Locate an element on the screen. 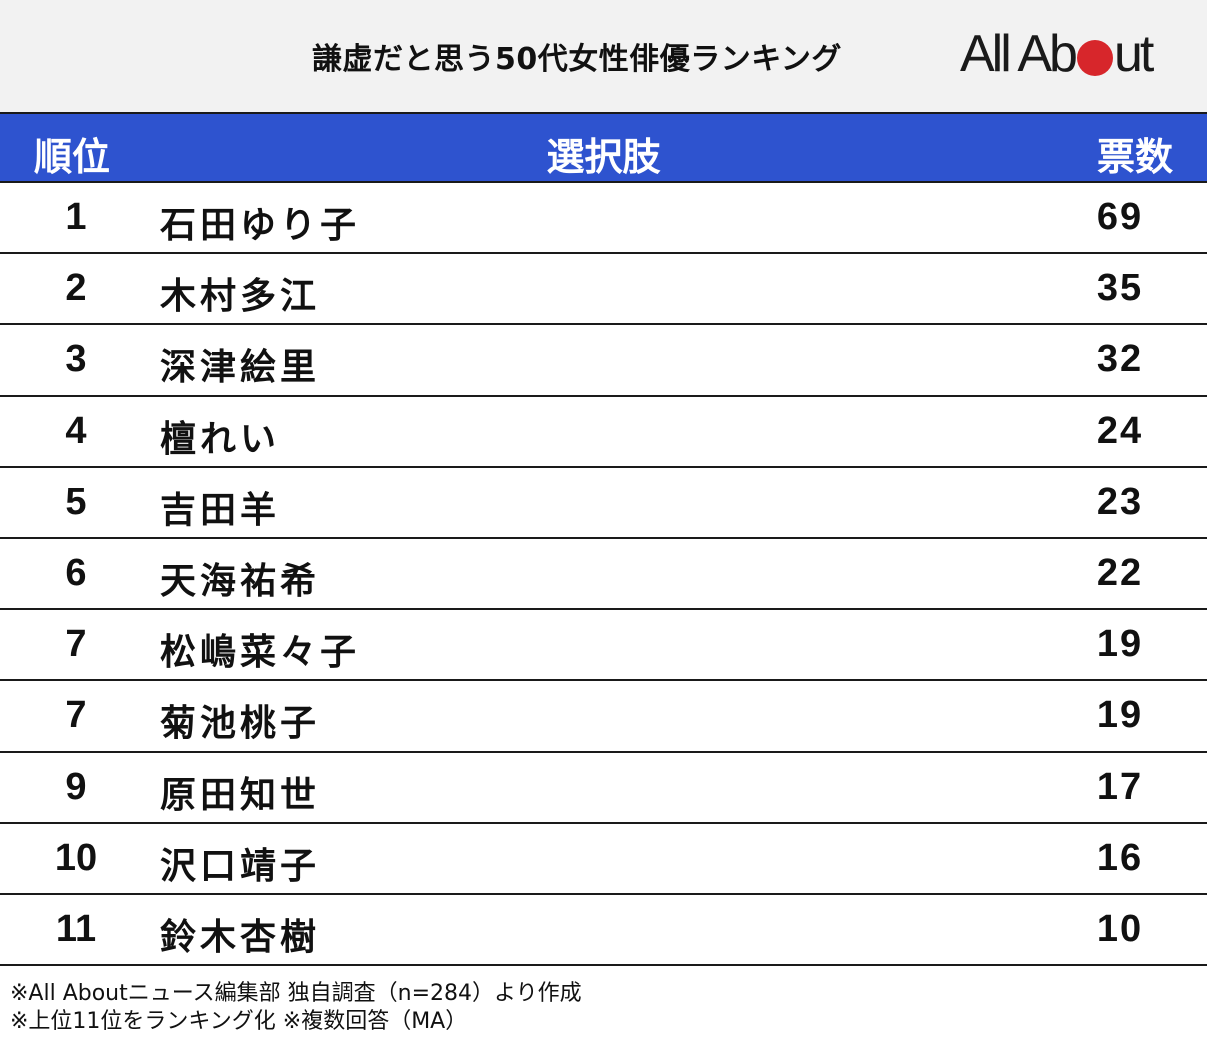 This screenshot has width=1207, height=1039. rank-cell: 3 is located at coordinates (76, 359).